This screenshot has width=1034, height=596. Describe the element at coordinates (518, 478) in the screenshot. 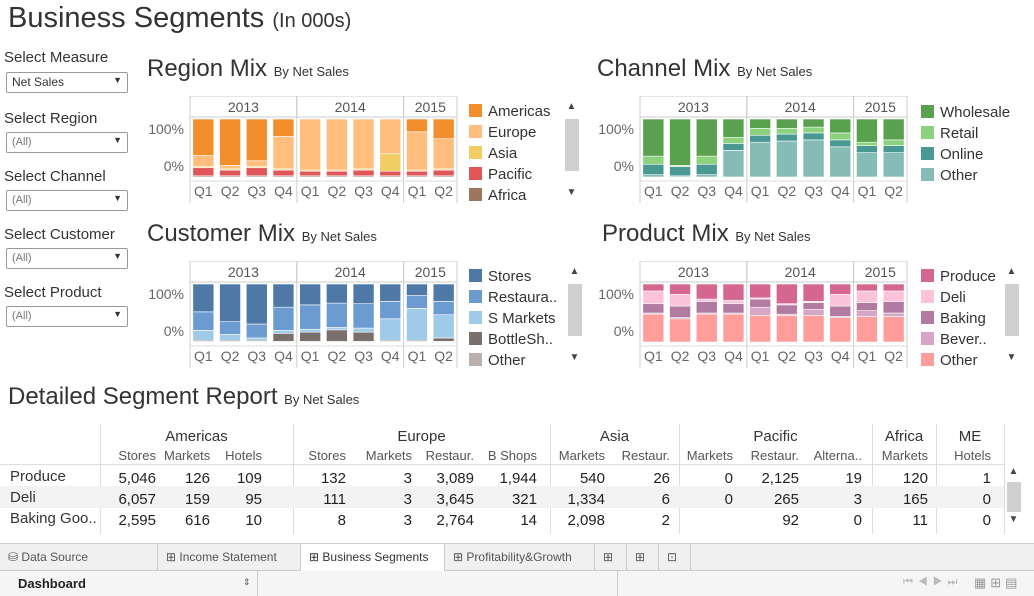

I see `table-cell: 1,944` at that location.